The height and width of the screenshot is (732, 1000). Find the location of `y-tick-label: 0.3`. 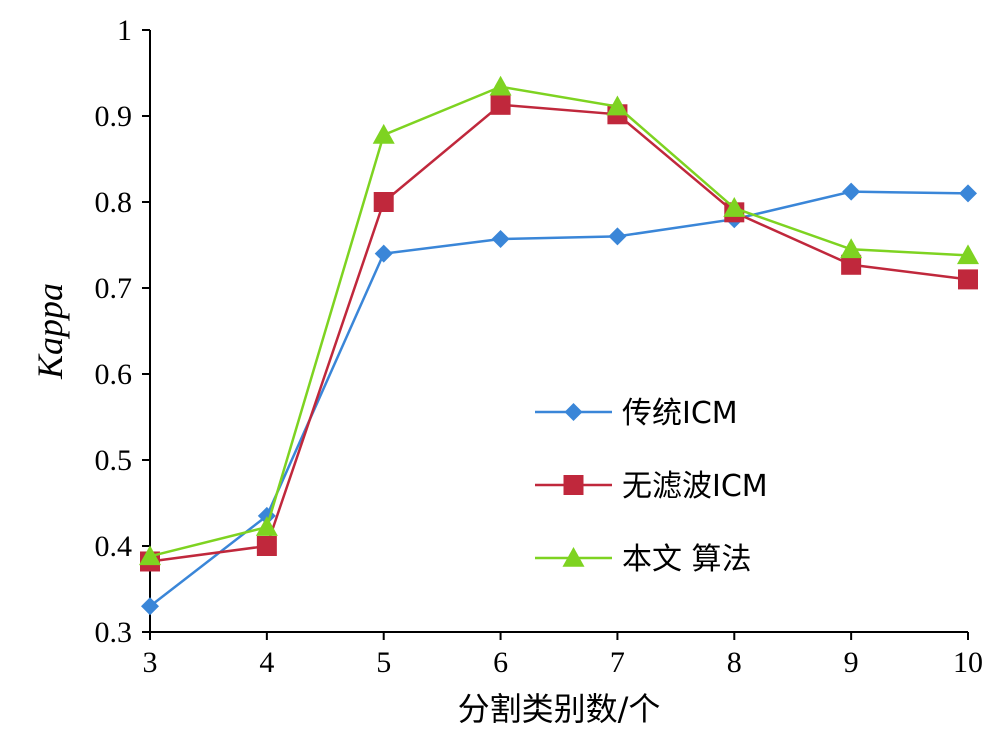

y-tick-label: 0.3 is located at coordinates (114, 632).